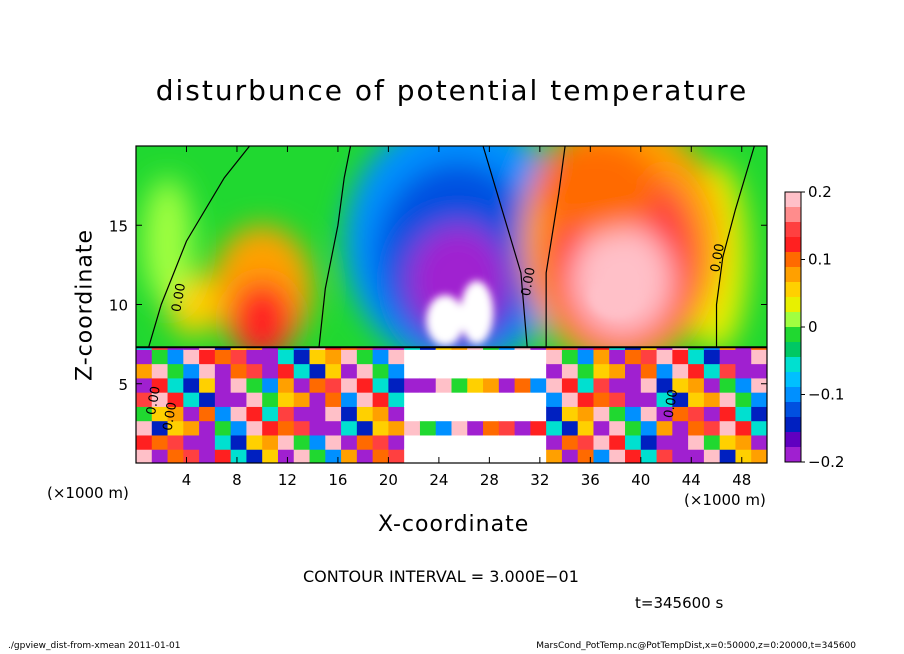 This screenshot has height=654, width=904. What do you see at coordinates (88, 493) in the screenshot?
I see `y-axis-unit: (×1000 m)` at bounding box center [88, 493].